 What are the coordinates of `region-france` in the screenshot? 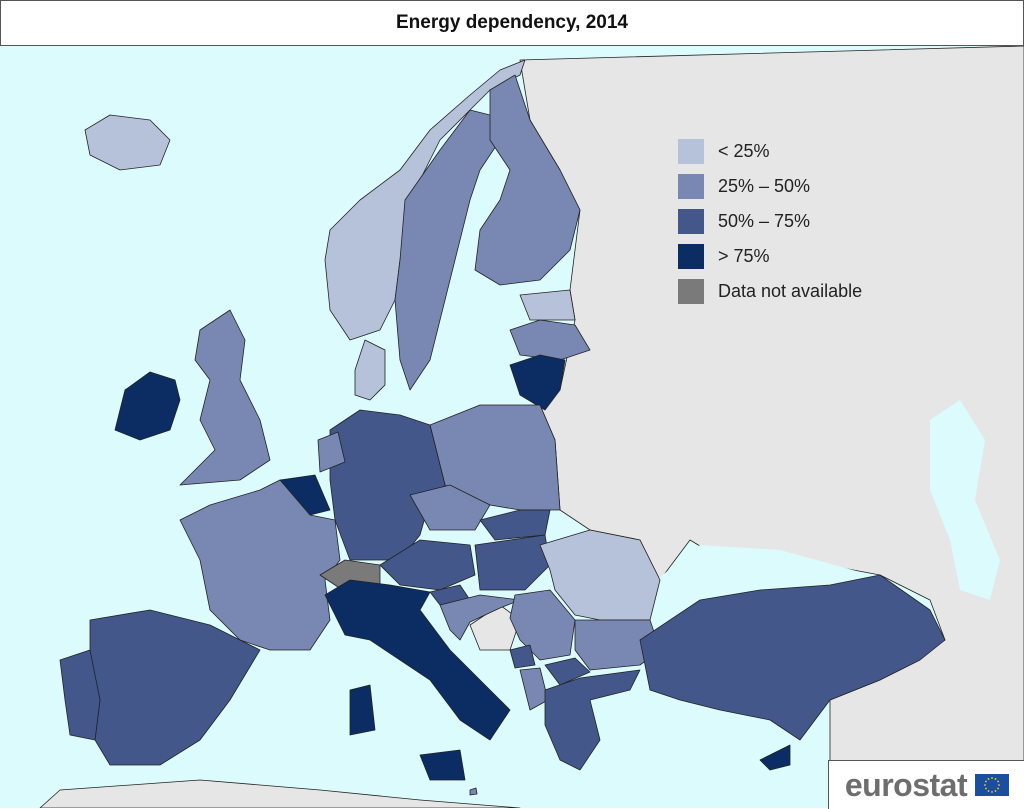 It's located at (260, 565).